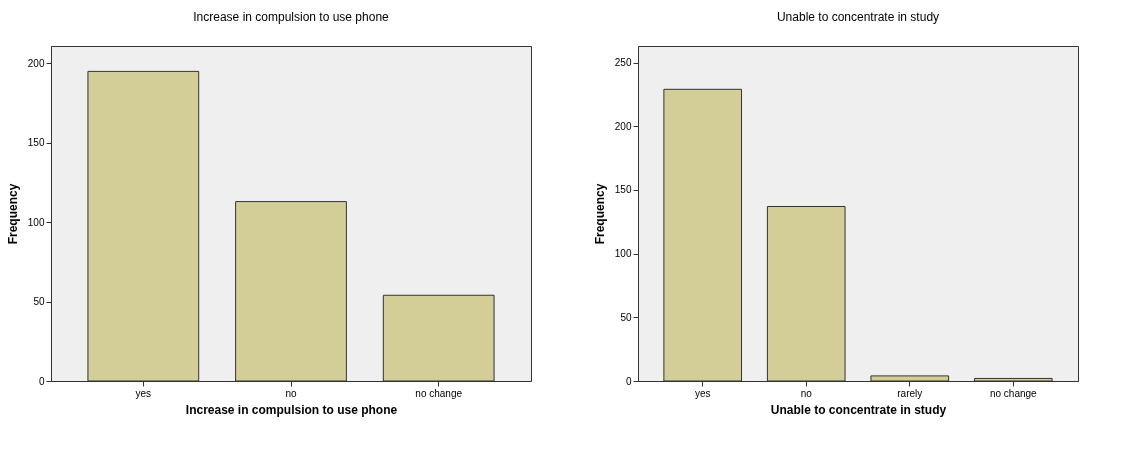  What do you see at coordinates (623, 63) in the screenshot?
I see `y-tick-label: 250` at bounding box center [623, 63].